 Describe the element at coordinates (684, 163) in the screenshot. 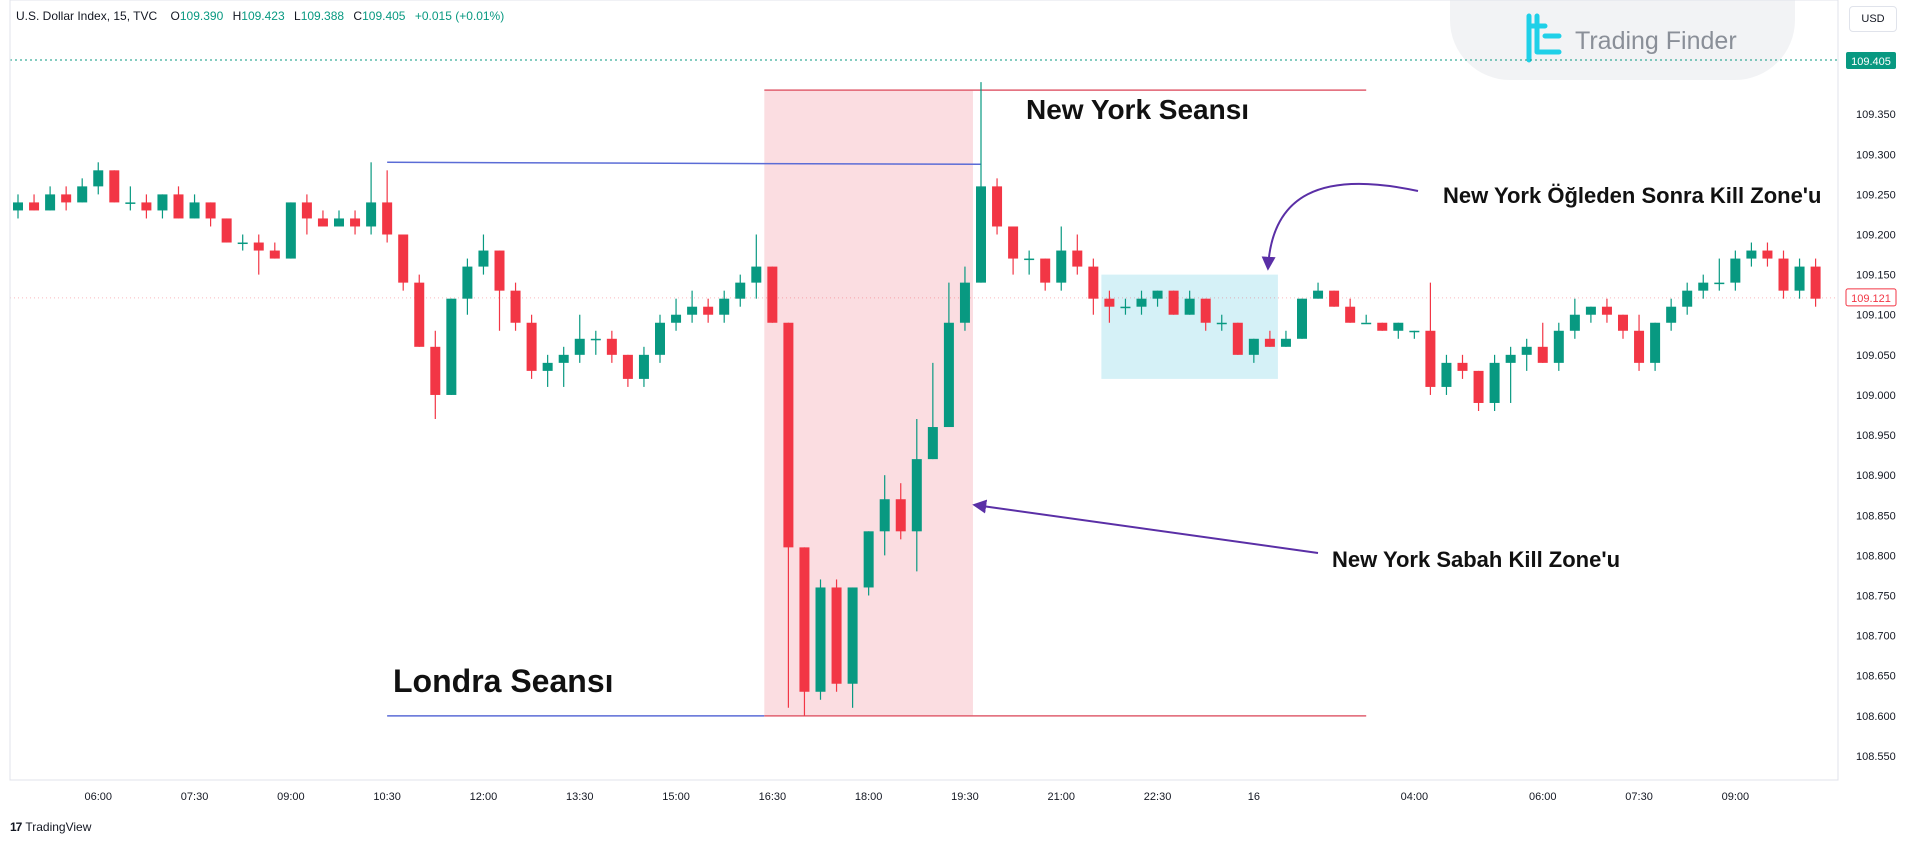

I see `london-high-line` at that location.